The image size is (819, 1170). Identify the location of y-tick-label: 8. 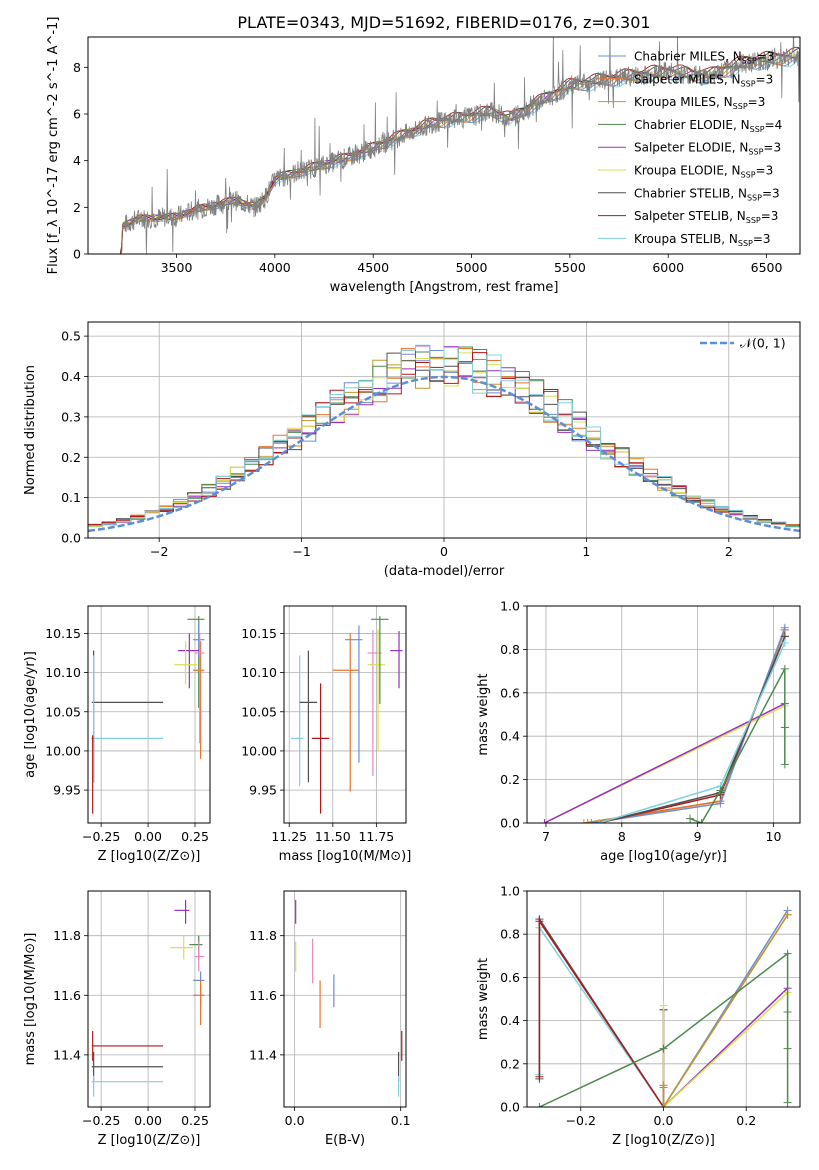
(77, 67).